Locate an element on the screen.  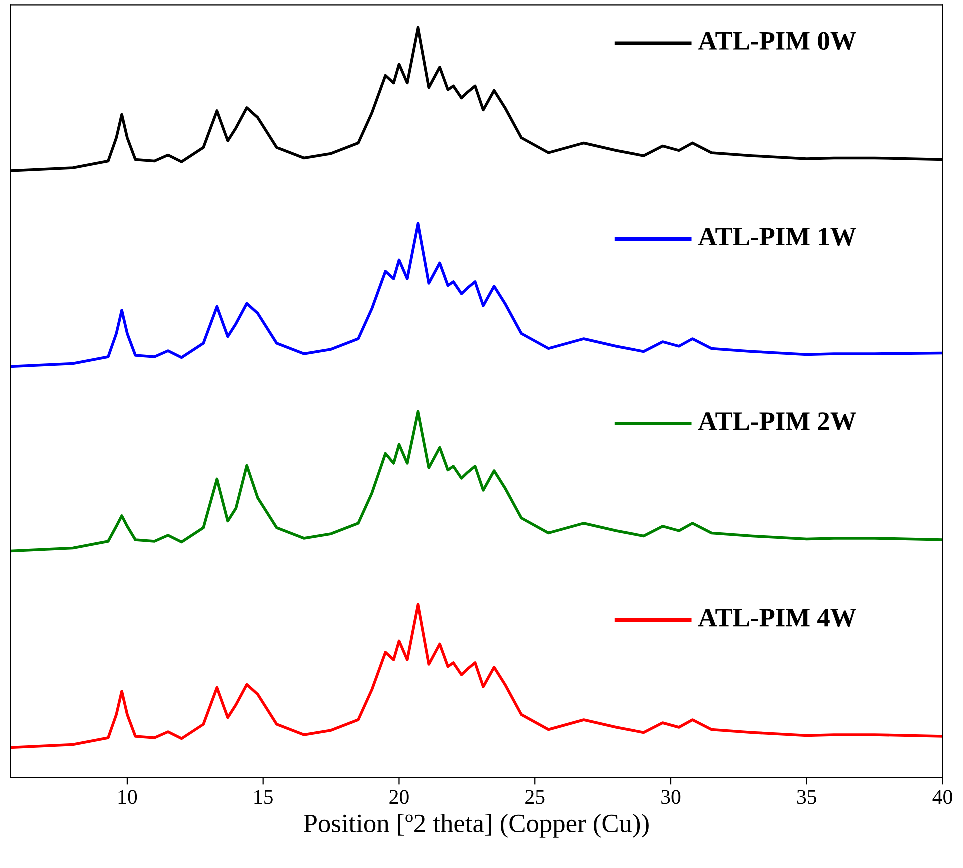
legend-label: ATL-PIM 2W is located at coordinates (777, 421).